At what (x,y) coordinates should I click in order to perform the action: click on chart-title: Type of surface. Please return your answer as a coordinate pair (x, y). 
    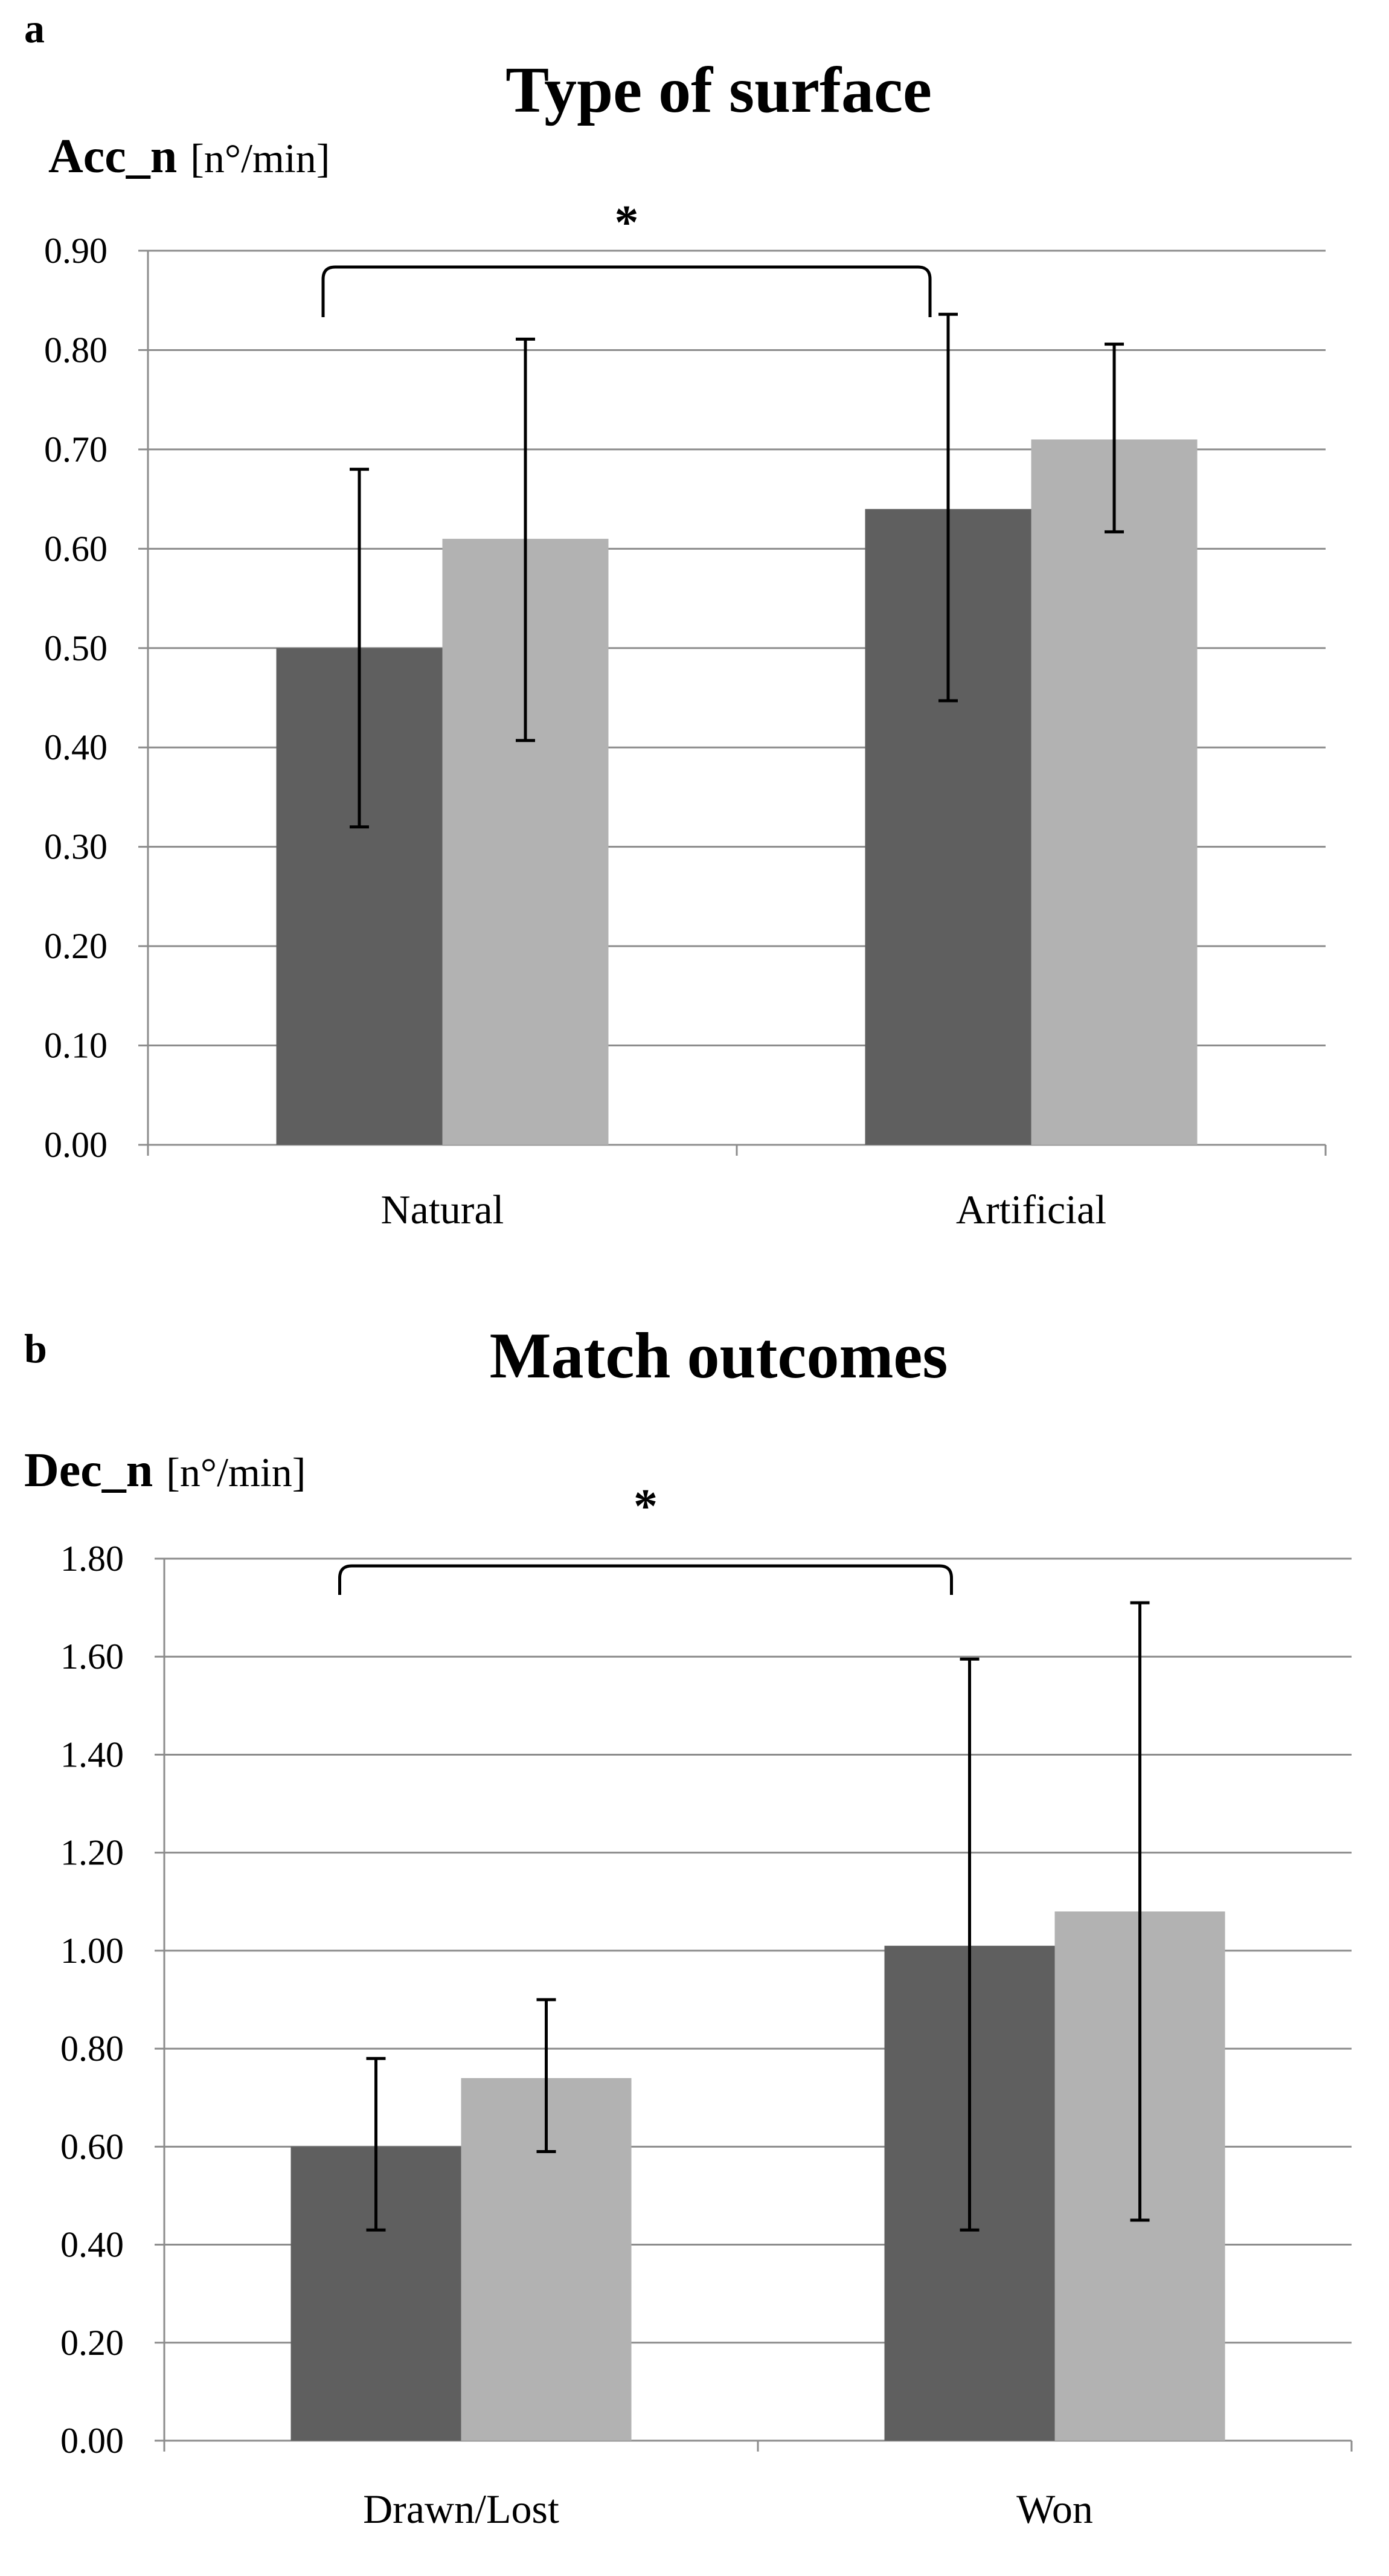
    Looking at the image, I should click on (718, 90).